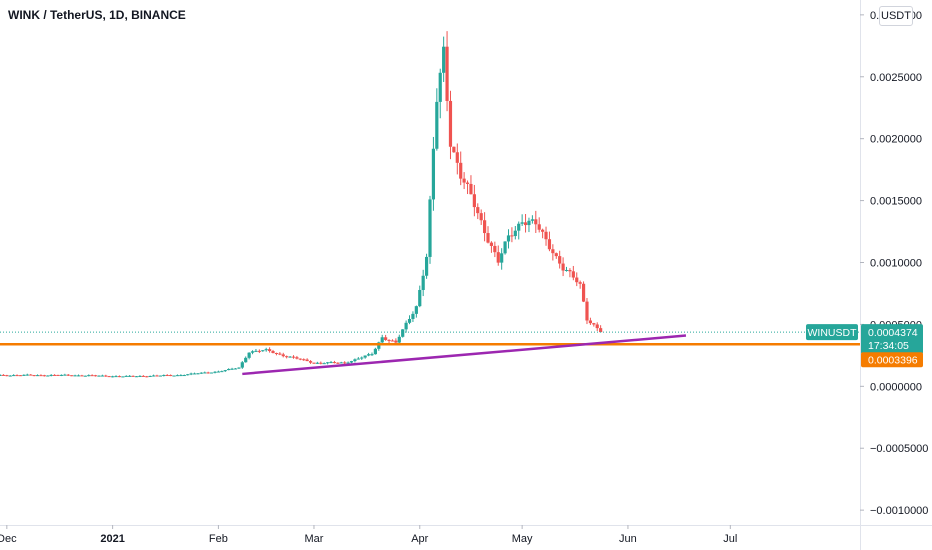 This screenshot has height=550, width=932. I want to click on y-tick-label: 0.0010000, so click(896, 264).